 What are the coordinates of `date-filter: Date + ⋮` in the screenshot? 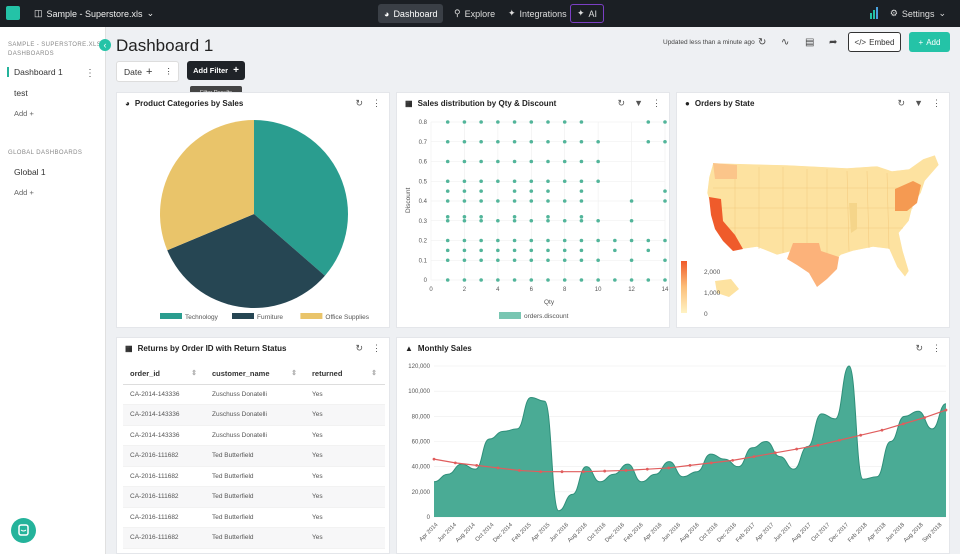 It's located at (147, 71).